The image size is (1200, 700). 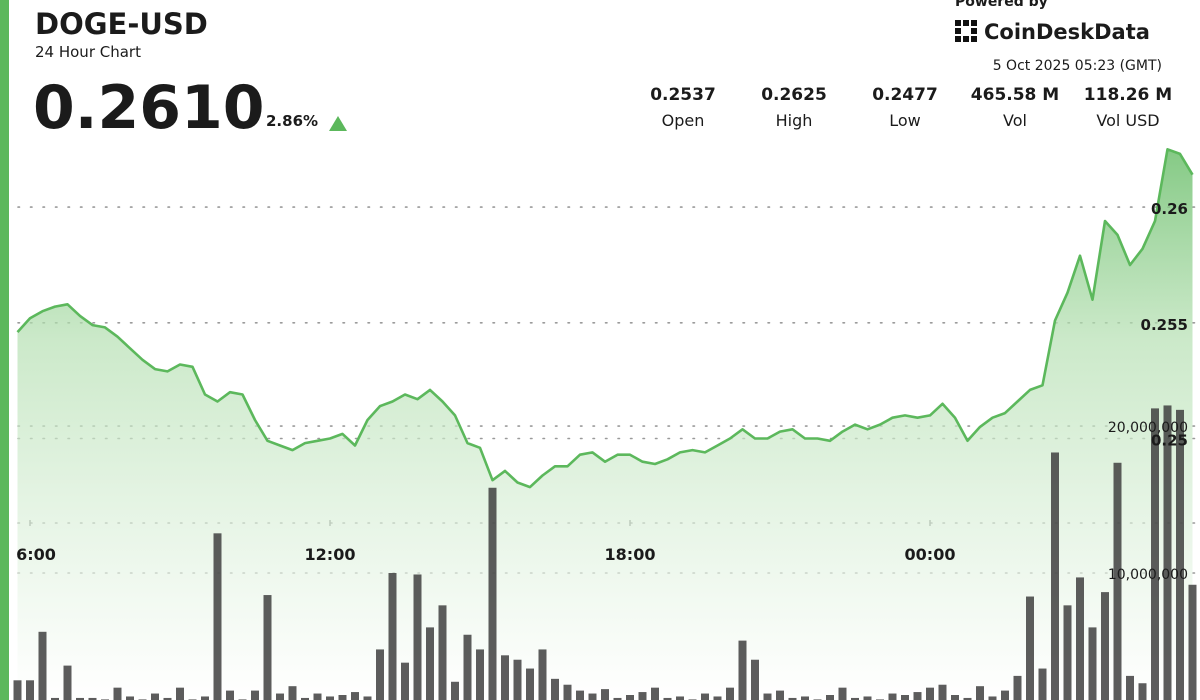 What do you see at coordinates (1169, 441) in the screenshot?
I see `y-tick-label: 0.25` at bounding box center [1169, 441].